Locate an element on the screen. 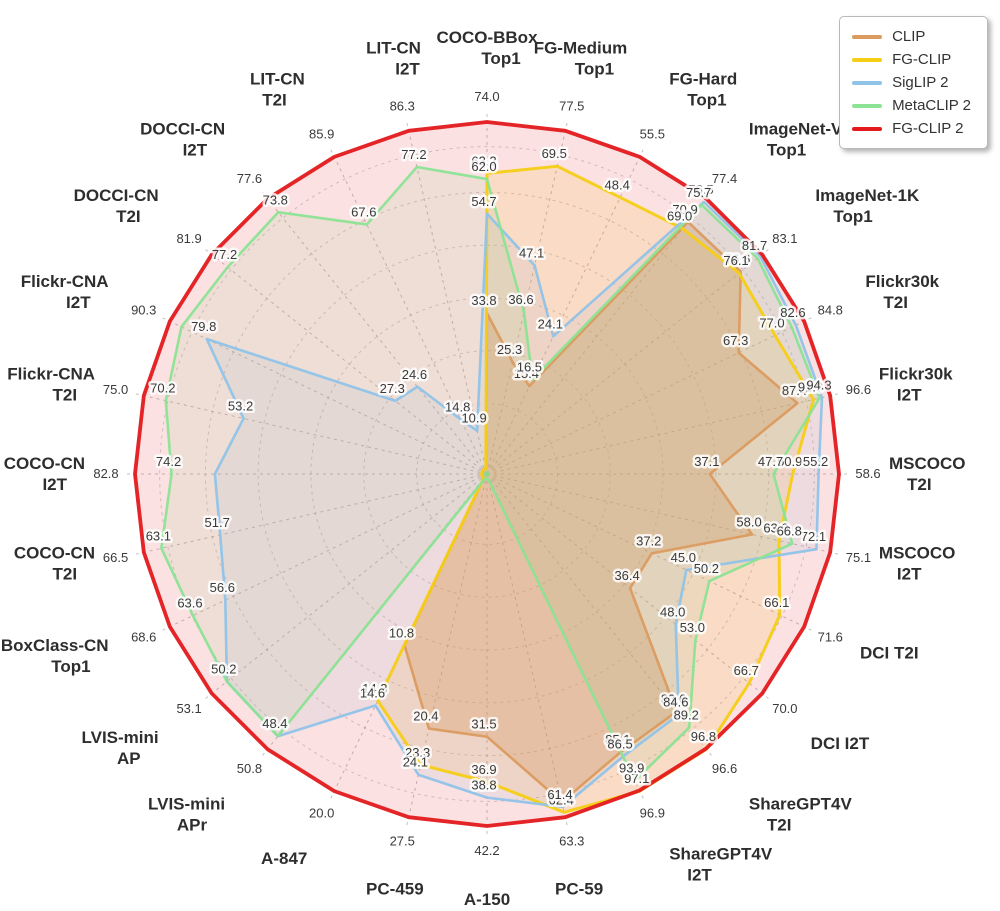  axis-label-docci-cn-i2t: DOCCI-CN is located at coordinates (182, 129).